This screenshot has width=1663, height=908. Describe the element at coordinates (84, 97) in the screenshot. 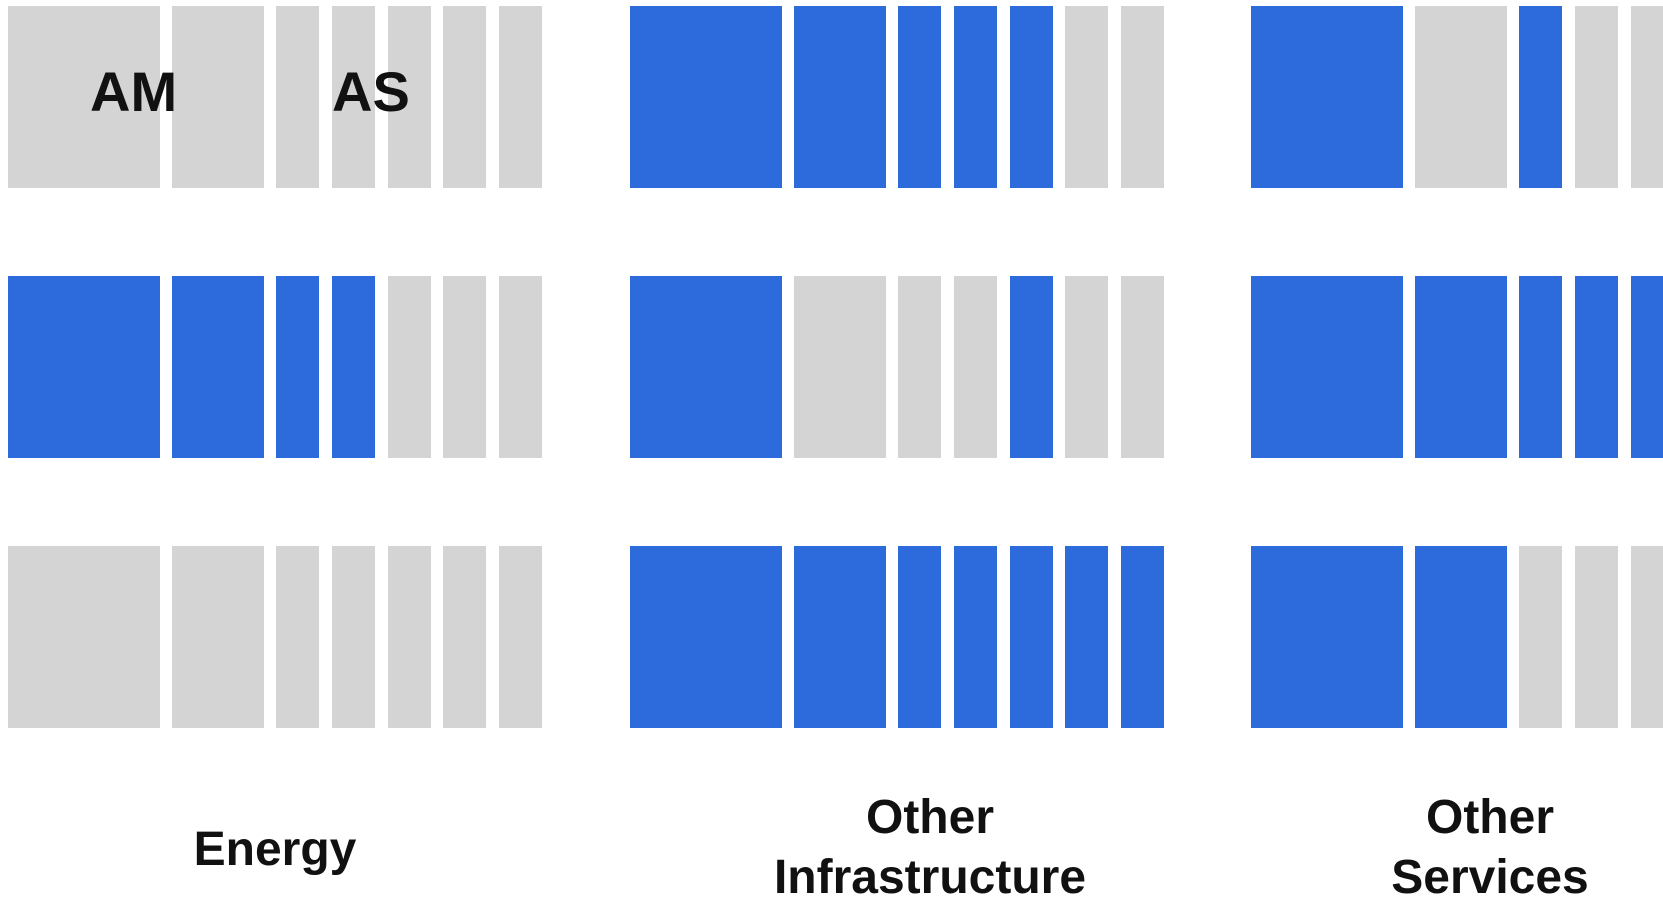

I see `grid-cell-p1-r1-c1` at that location.